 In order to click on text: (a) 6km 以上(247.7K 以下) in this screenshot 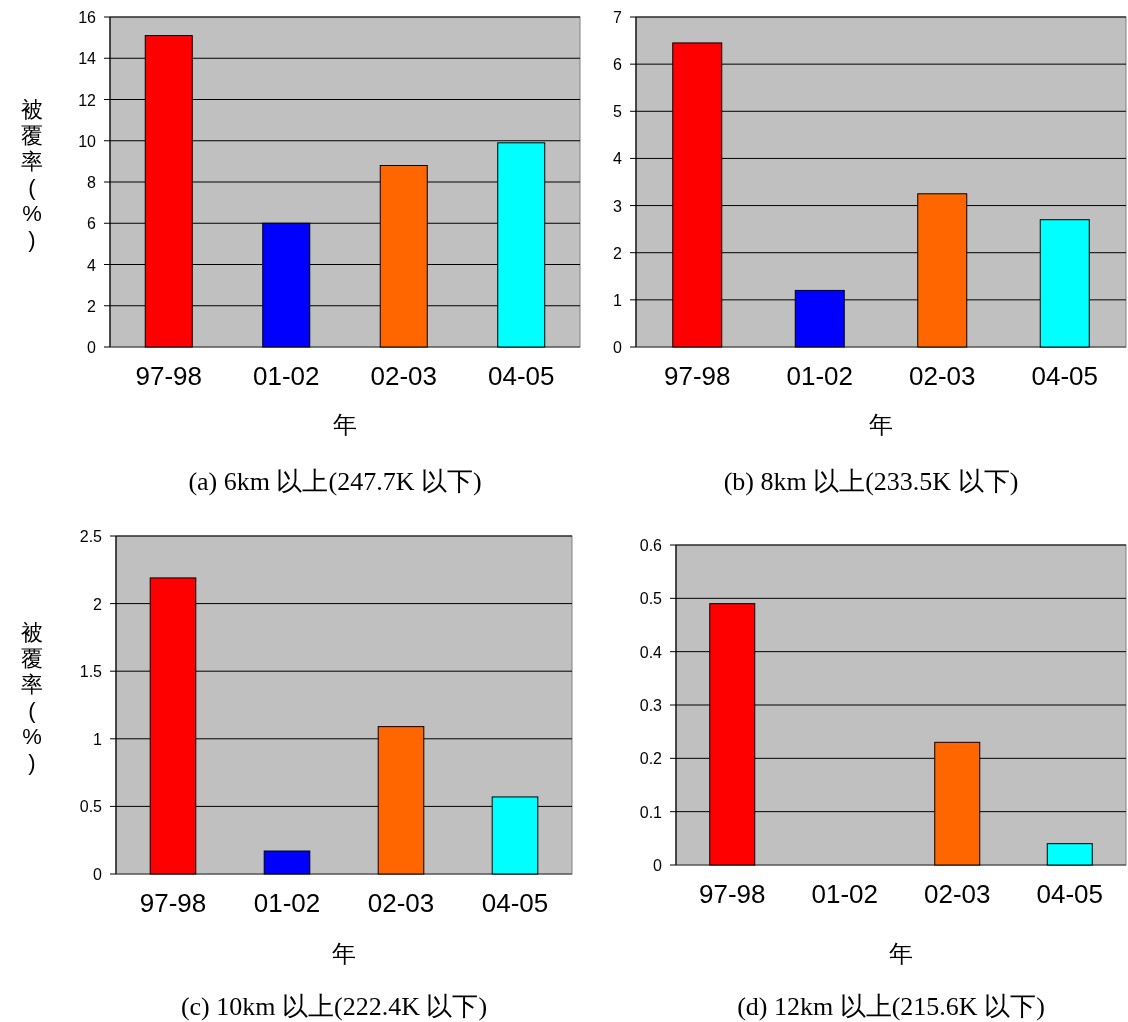, I will do `click(335, 481)`.